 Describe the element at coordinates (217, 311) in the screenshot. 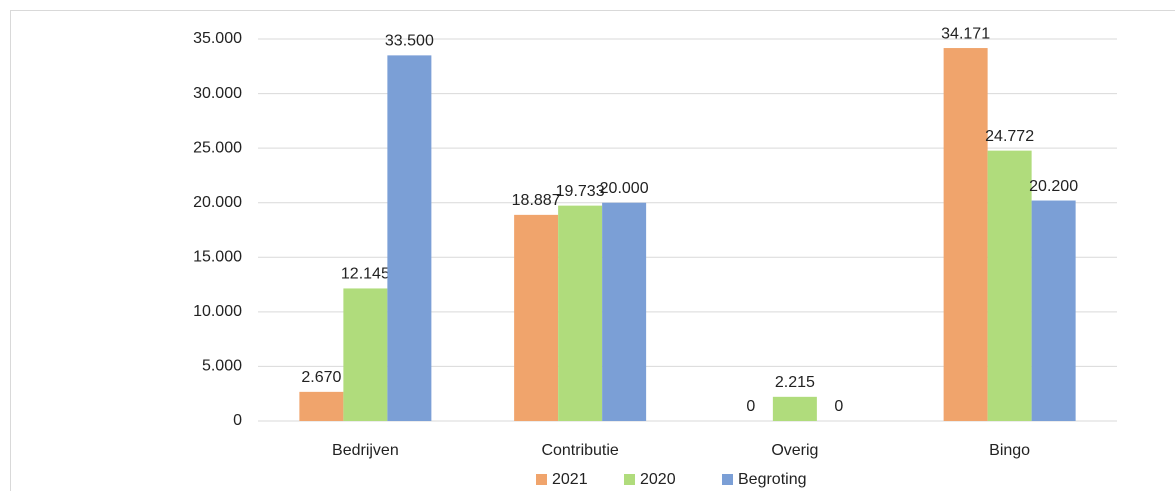

I see `y-tick-label: 10.000` at that location.